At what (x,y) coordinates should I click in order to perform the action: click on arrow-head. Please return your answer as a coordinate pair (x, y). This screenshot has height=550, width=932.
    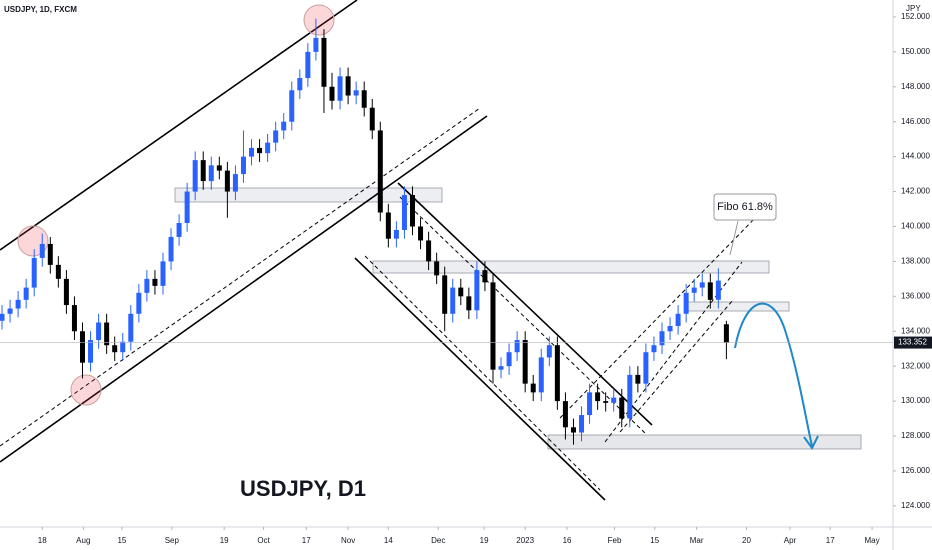
    Looking at the image, I should click on (811, 442).